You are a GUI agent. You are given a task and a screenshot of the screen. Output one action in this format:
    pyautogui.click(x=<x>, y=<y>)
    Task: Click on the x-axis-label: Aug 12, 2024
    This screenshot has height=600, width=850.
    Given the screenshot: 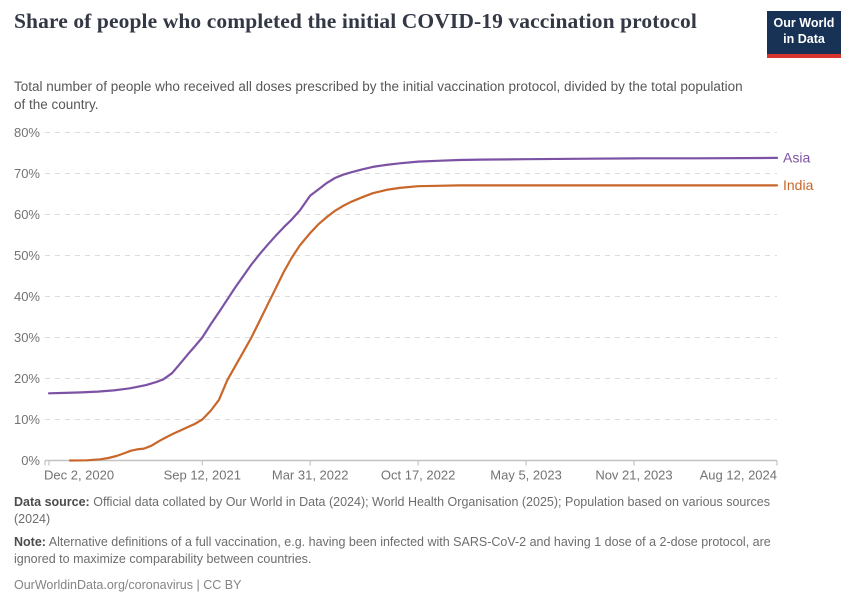 What is the action you would take?
    pyautogui.click(x=738, y=475)
    